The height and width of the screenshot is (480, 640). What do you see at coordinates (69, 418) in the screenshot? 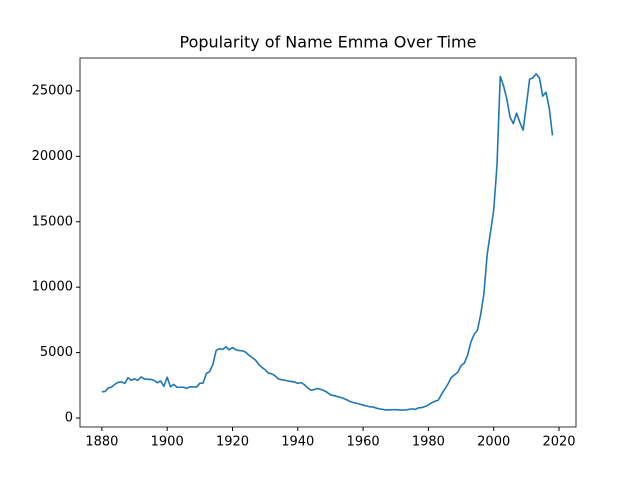
I see `y-tick-label: 0` at bounding box center [69, 418].